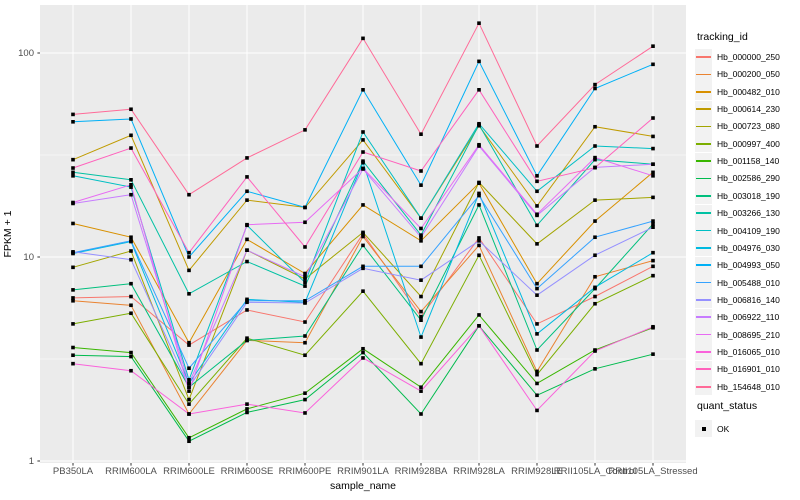 The image size is (800, 500). What do you see at coordinates (737, 283) in the screenshot?
I see `legend-item-Hb_005488_010: Hb_005488_010` at bounding box center [737, 283].